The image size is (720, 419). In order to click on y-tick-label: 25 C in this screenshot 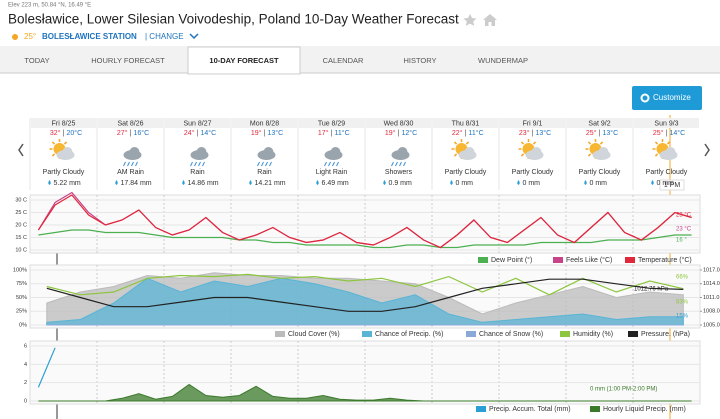, I will do `click(21, 213)`.